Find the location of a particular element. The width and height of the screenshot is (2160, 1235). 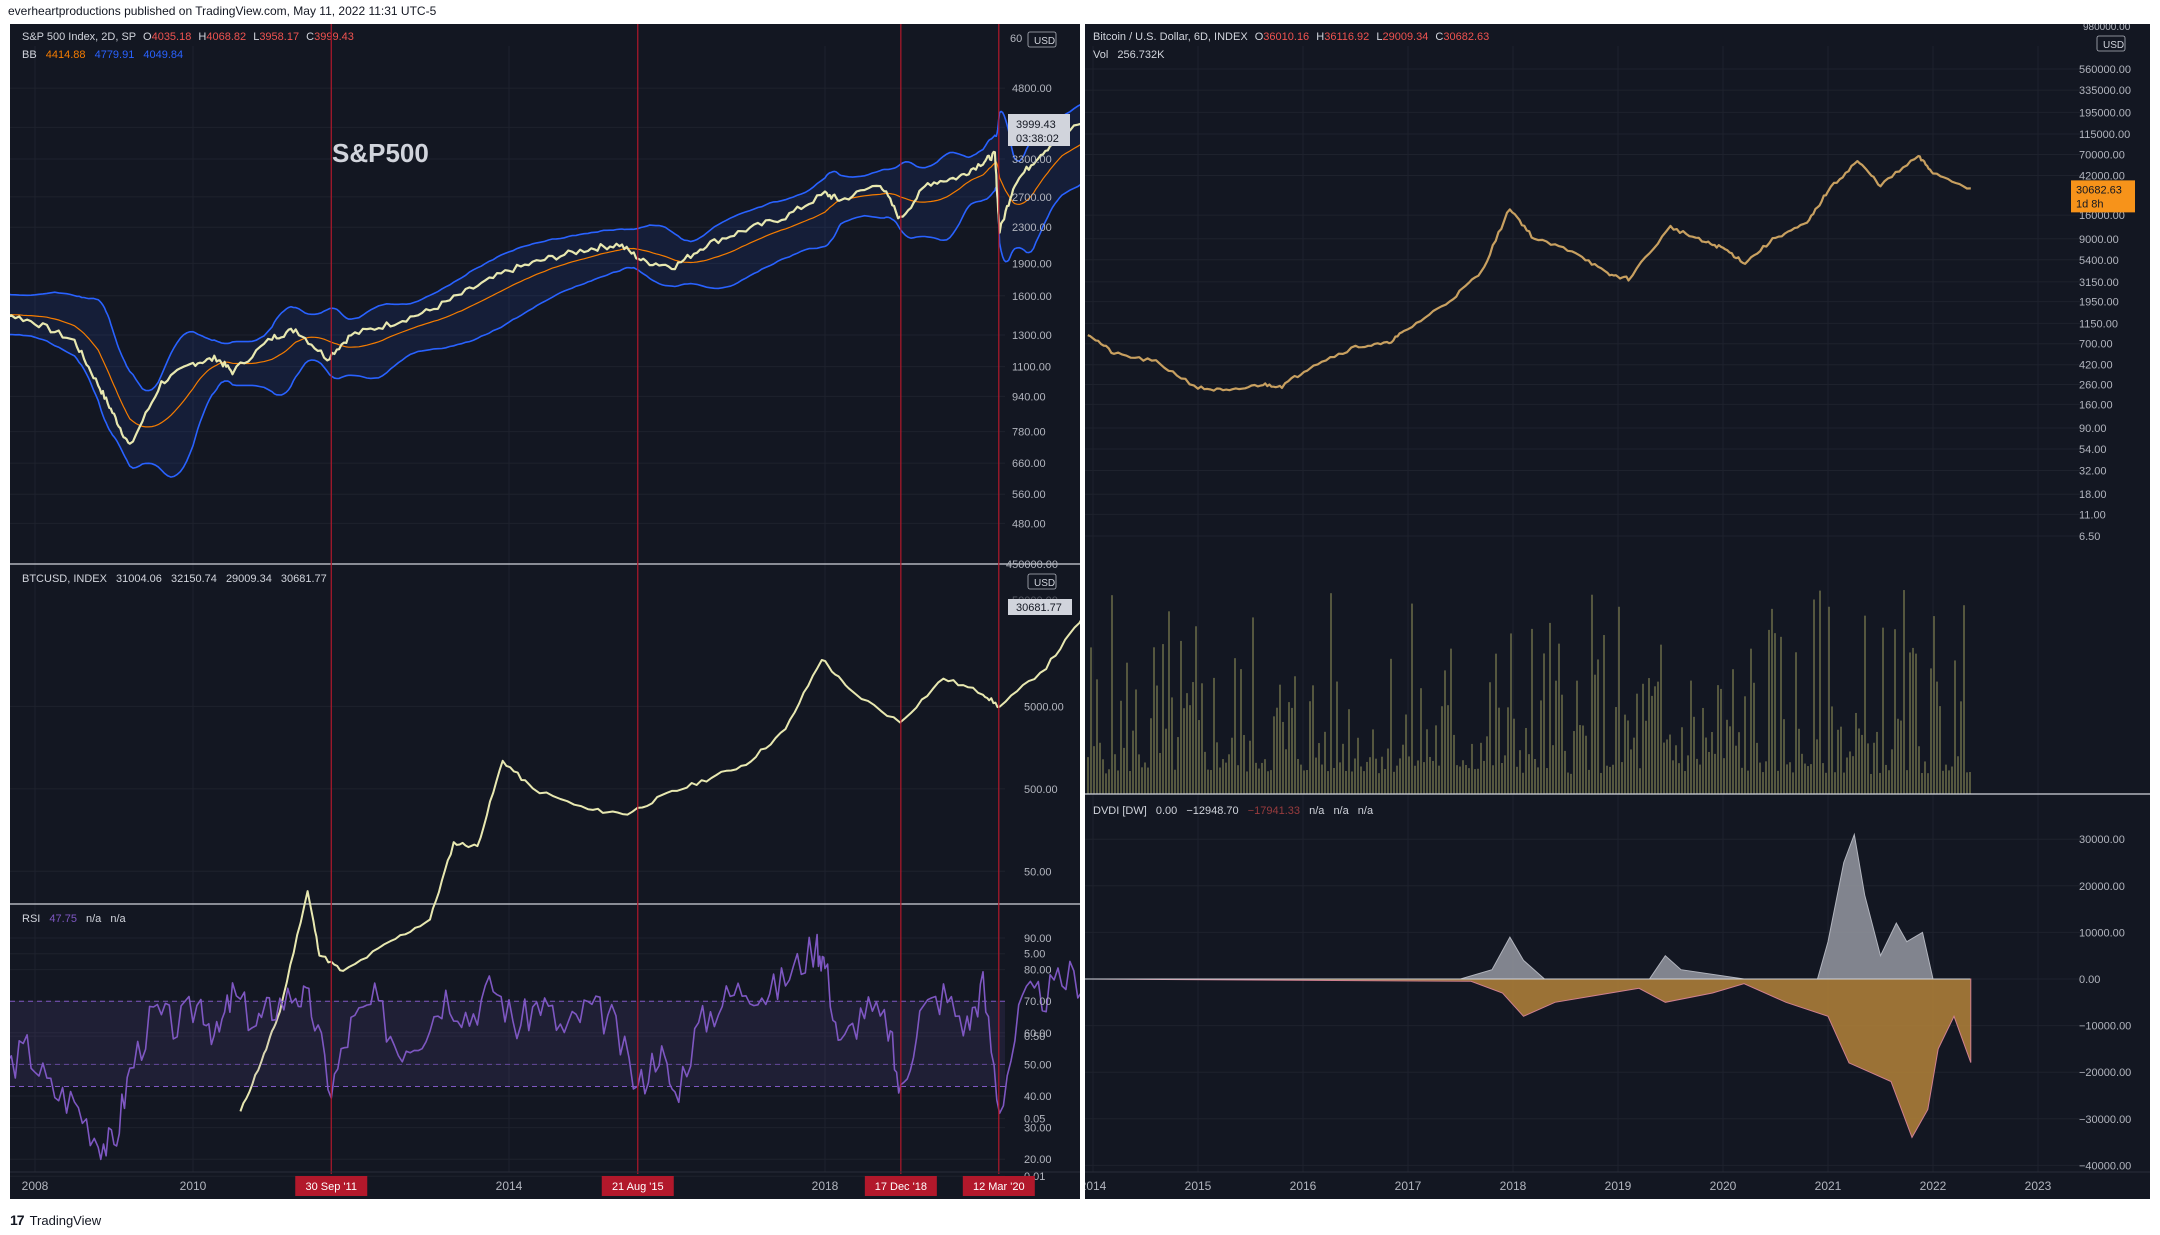

price-tick-label: 5400.00 is located at coordinates (2099, 261).